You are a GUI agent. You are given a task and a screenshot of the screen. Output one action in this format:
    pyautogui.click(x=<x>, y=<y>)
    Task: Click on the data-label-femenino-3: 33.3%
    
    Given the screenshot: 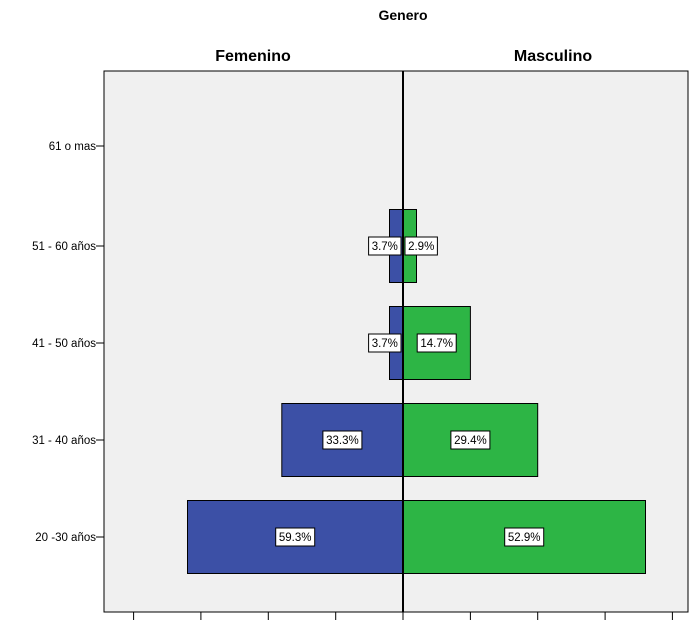 What is the action you would take?
    pyautogui.click(x=342, y=441)
    